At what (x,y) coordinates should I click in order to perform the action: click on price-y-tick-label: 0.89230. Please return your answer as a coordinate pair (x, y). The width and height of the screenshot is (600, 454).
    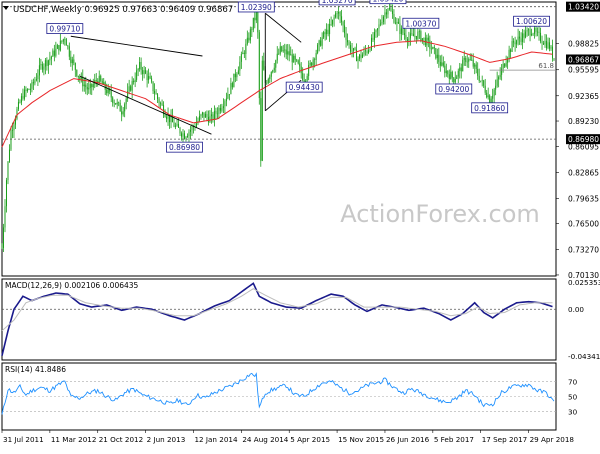
    Looking at the image, I should click on (583, 121).